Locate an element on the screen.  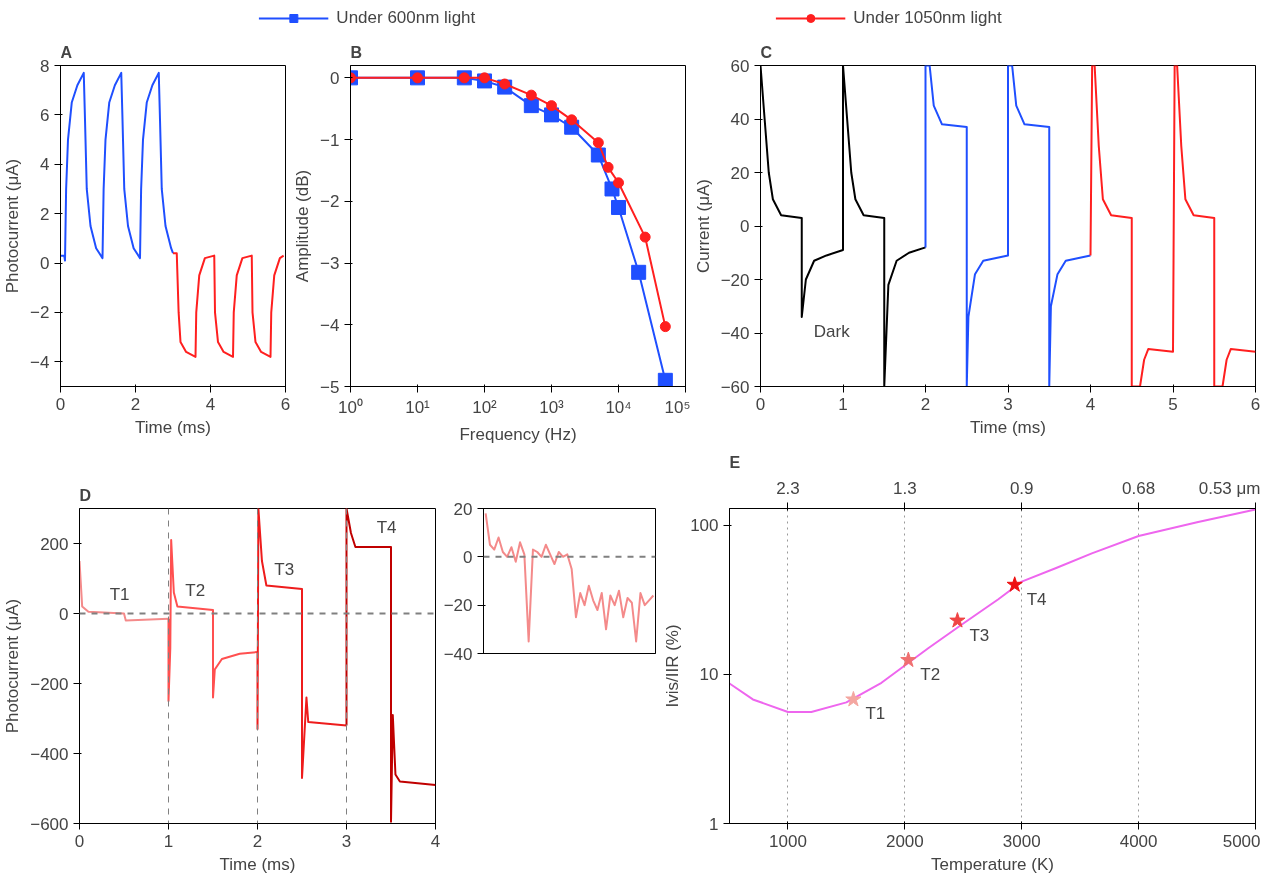
y-tick-label: 2 is located at coordinates (45, 214).